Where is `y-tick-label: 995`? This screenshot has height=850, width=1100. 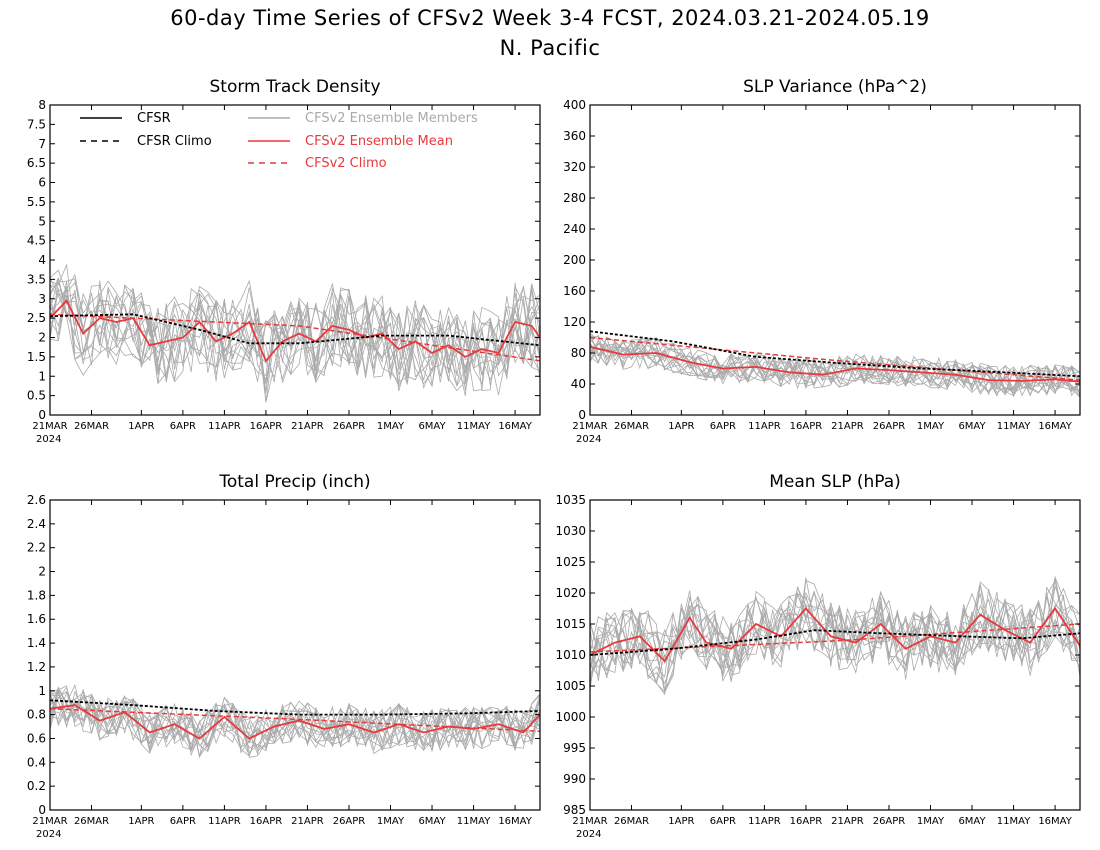
y-tick-label: 995 is located at coordinates (574, 748).